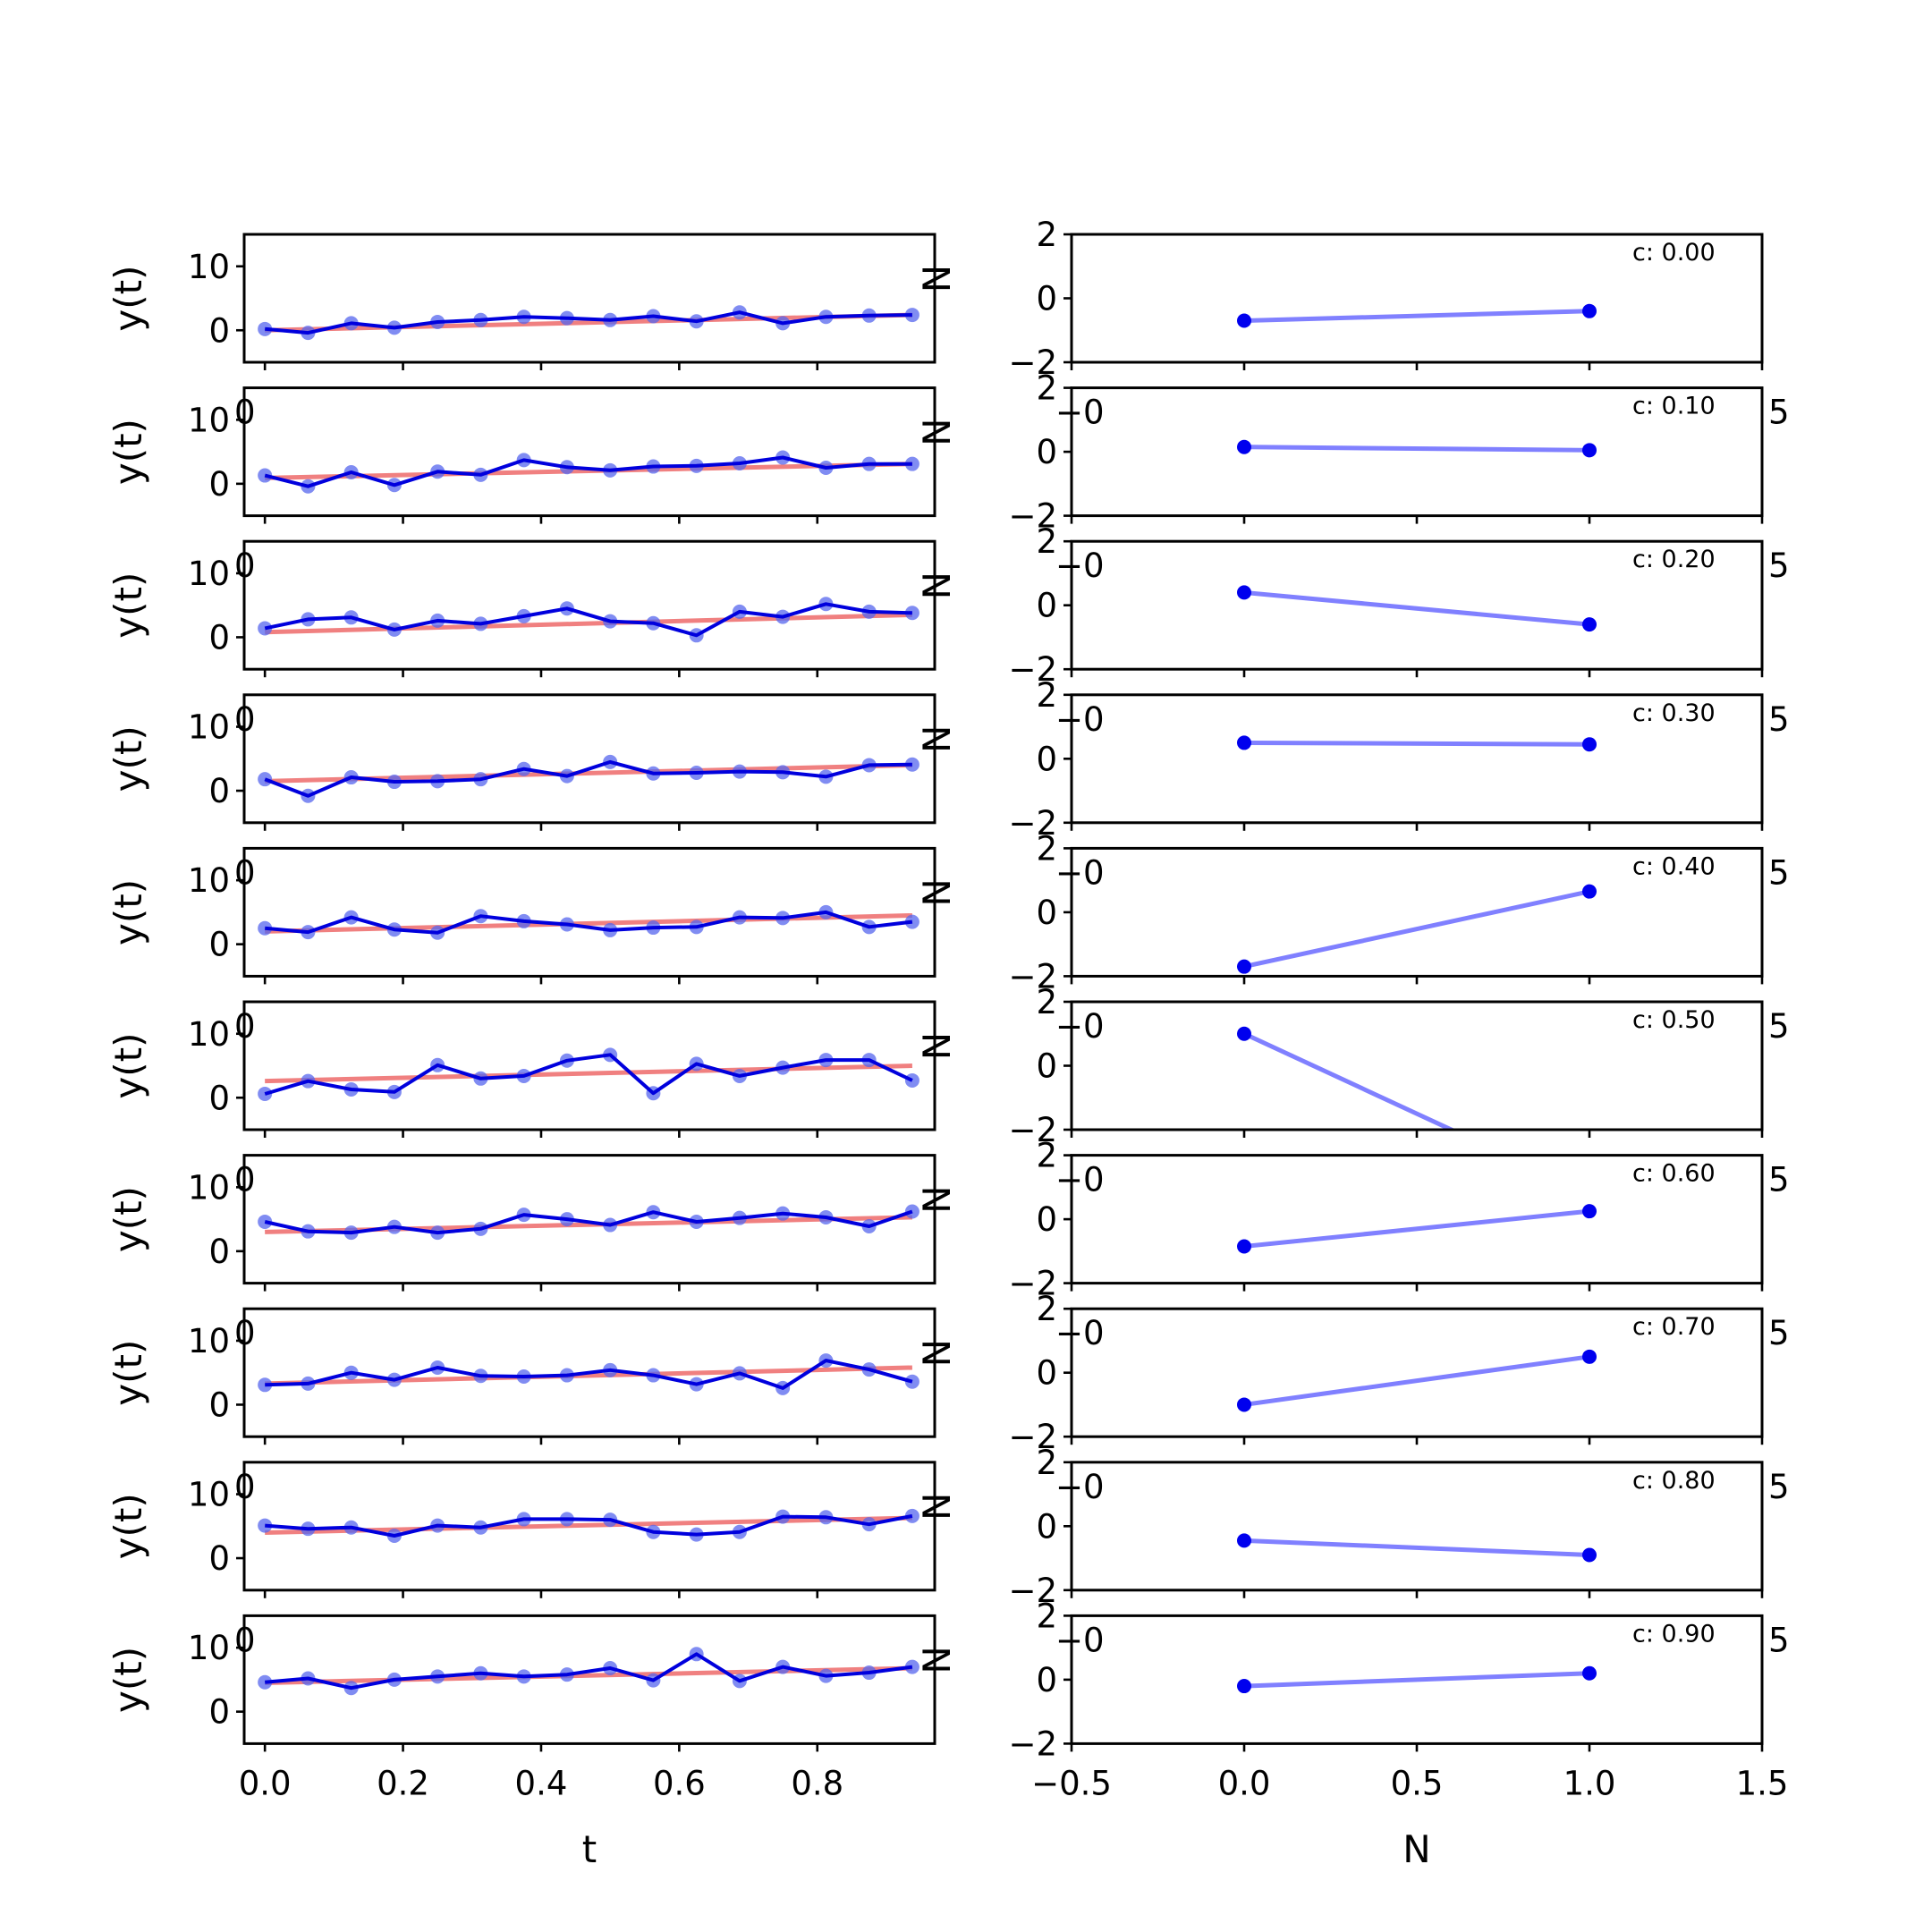 This screenshot has width=1932, height=1932. Describe the element at coordinates (541, 1783) in the screenshot. I see `x-tick-label: 0.4` at that location.